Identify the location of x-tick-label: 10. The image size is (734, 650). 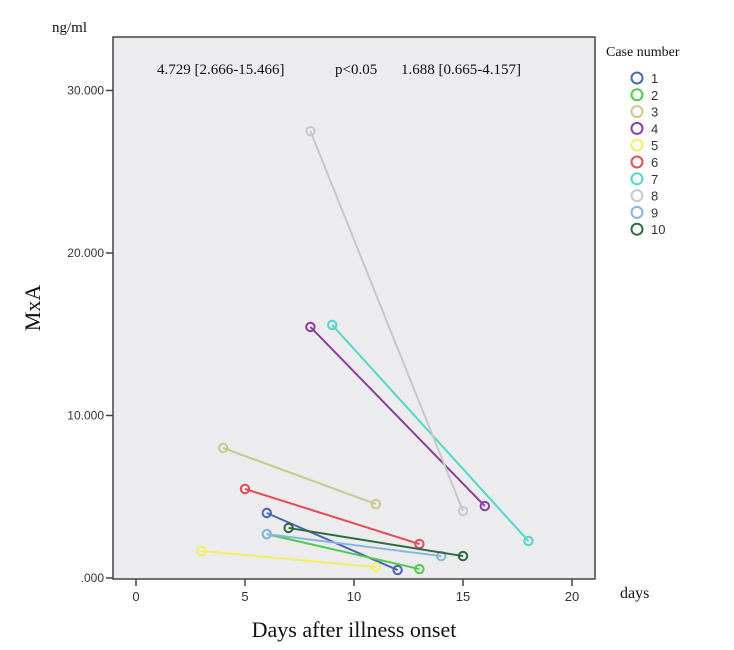
(354, 596).